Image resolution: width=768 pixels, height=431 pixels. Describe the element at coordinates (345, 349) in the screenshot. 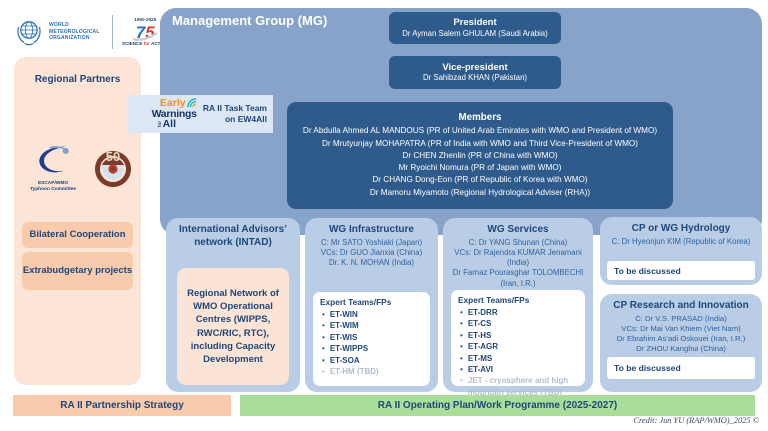

I see `expert-team-item: • ET-WIPPS` at that location.